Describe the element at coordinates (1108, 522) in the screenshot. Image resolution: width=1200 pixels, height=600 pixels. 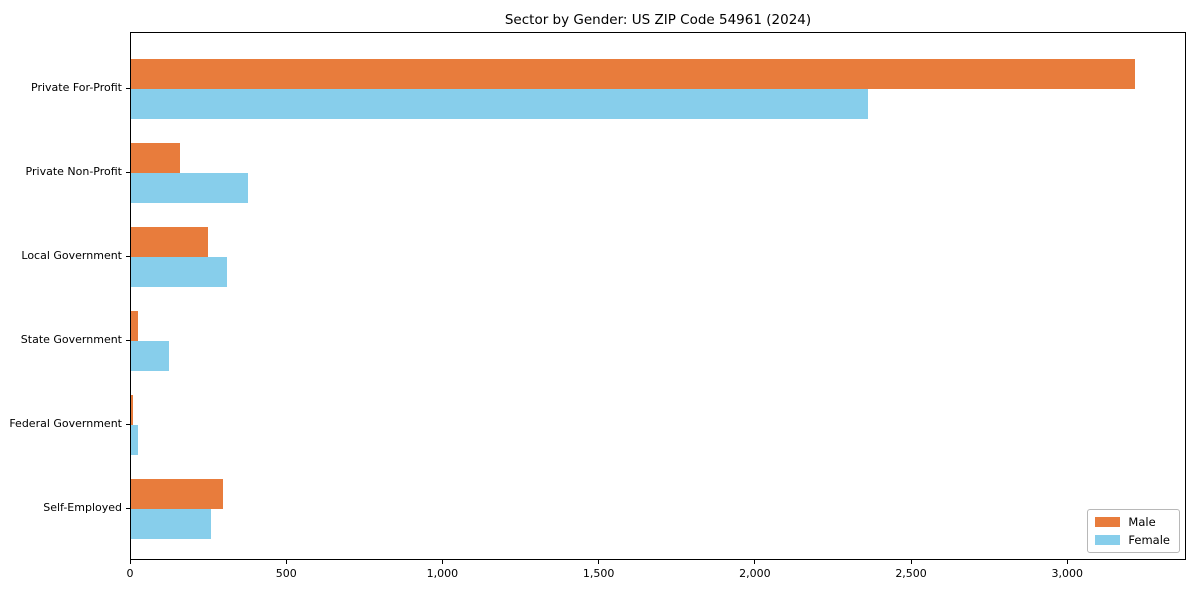
I see `male-swatch` at that location.